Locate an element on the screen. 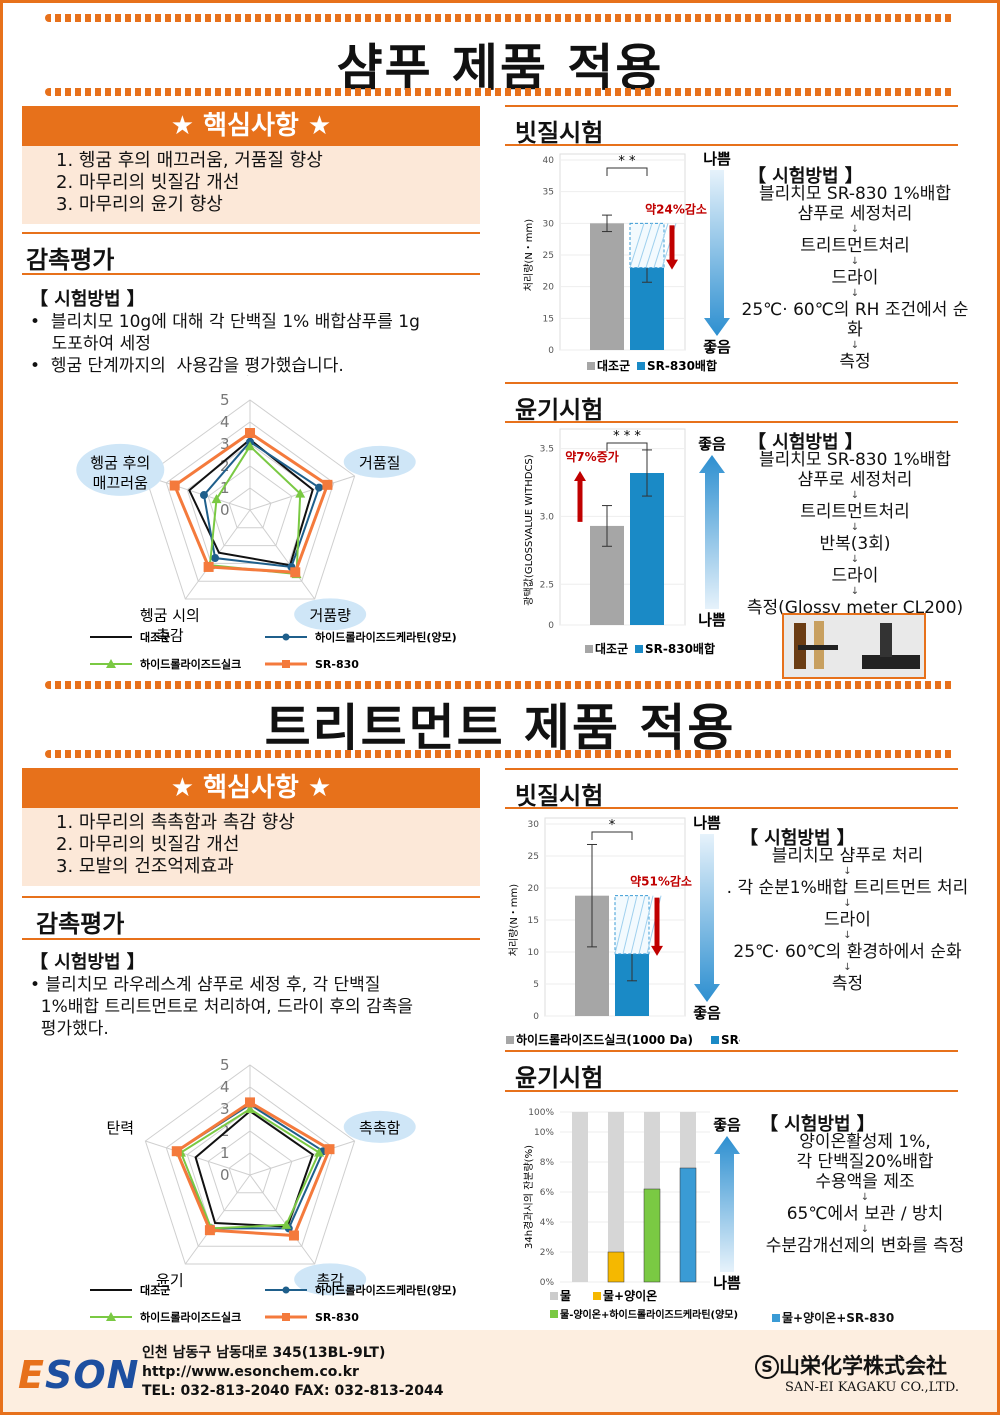  change-annotation: 약51%감소 is located at coordinates (661, 881).